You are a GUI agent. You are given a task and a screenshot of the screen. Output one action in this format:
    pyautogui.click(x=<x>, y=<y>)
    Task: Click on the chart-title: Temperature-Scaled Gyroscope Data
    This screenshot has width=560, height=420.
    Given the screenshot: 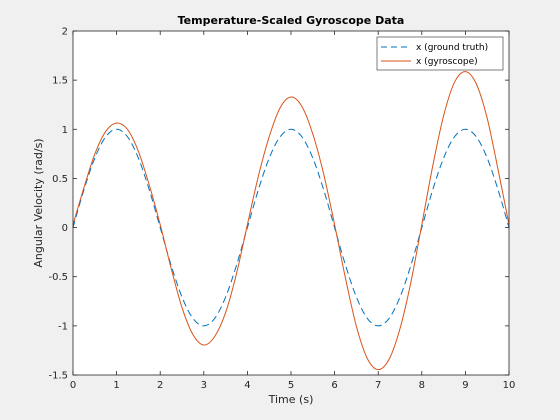 What is the action you would take?
    pyautogui.click(x=291, y=20)
    